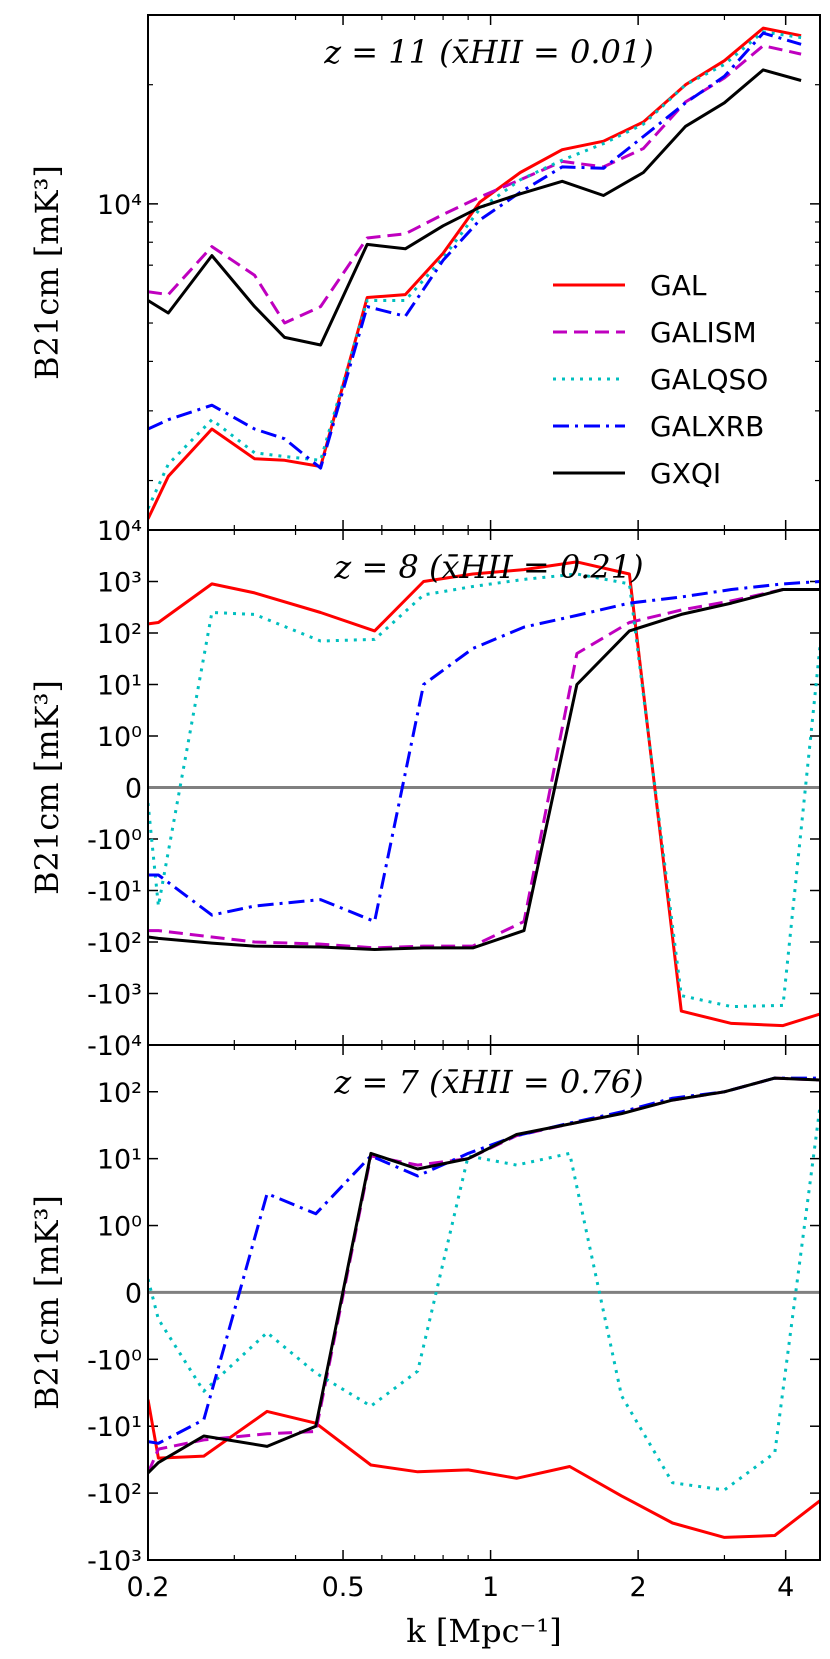 This screenshot has height=1659, width=830. I want to click on x-tick-label: 4, so click(785, 1587).